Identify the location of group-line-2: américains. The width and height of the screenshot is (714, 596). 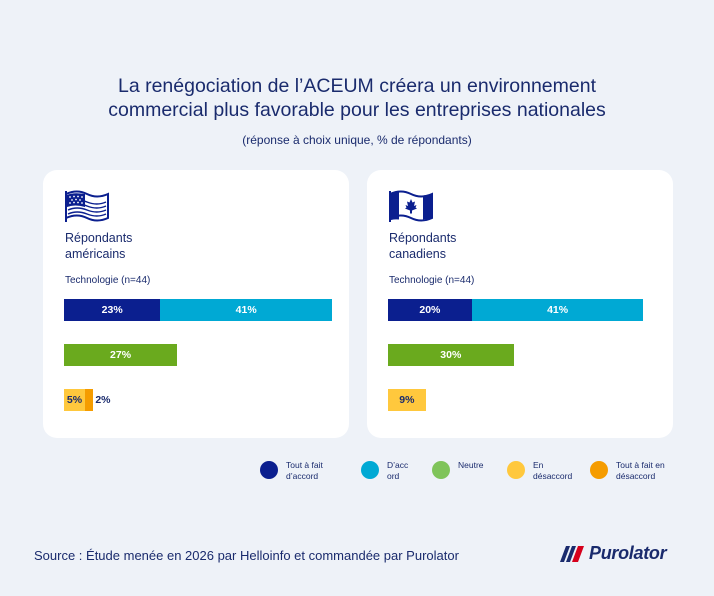
(95, 254).